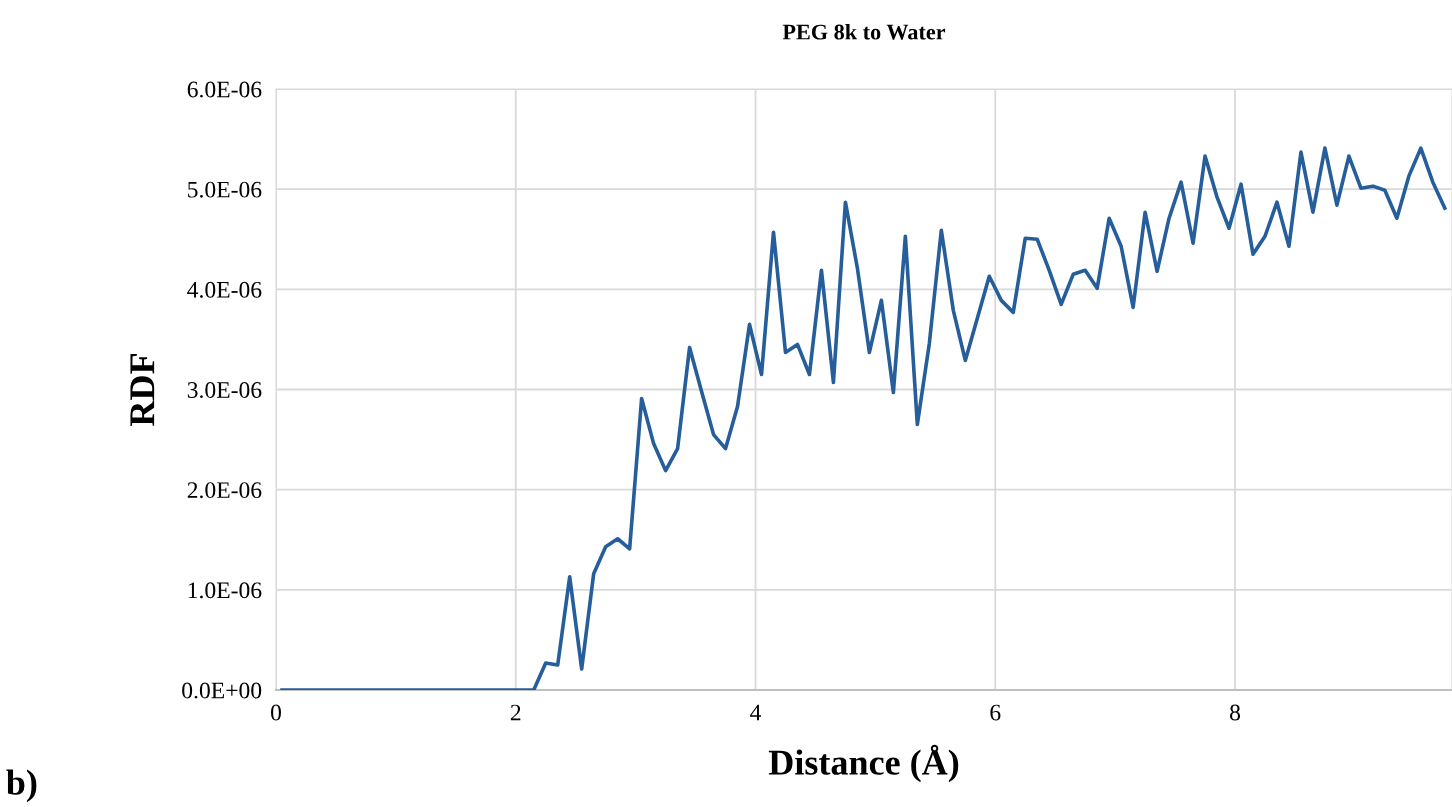 This screenshot has width=1452, height=807. Describe the element at coordinates (515, 712) in the screenshot. I see `x-tick-label: 2` at that location.